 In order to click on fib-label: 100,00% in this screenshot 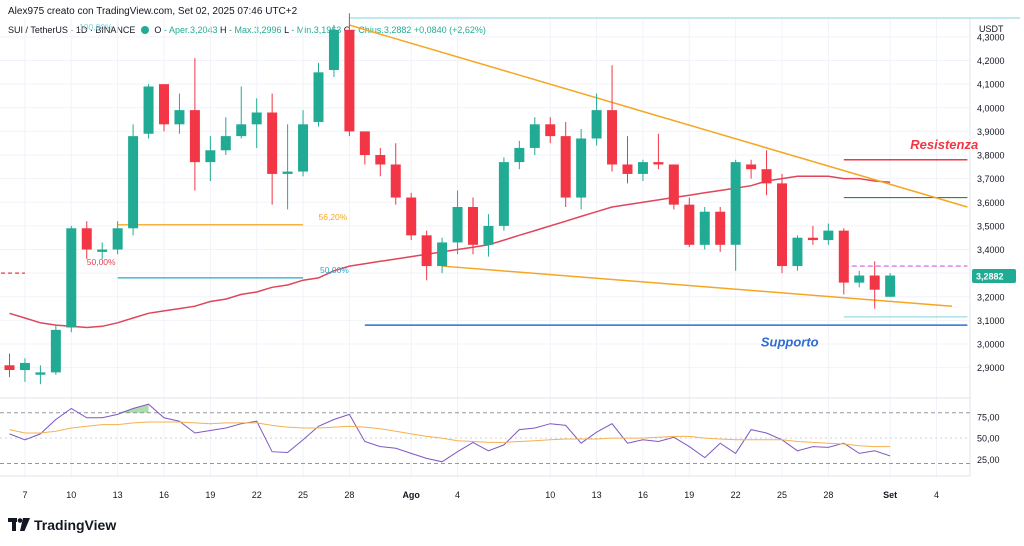, I will do `click(96, 27)`.